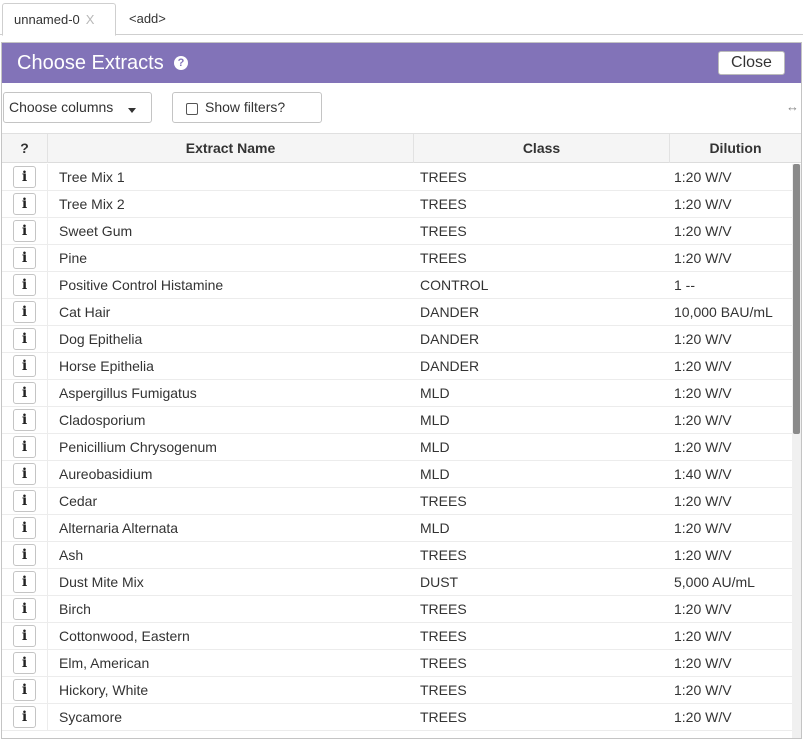  I want to click on extract-name-cell: Dog Epithelia, so click(101, 339).